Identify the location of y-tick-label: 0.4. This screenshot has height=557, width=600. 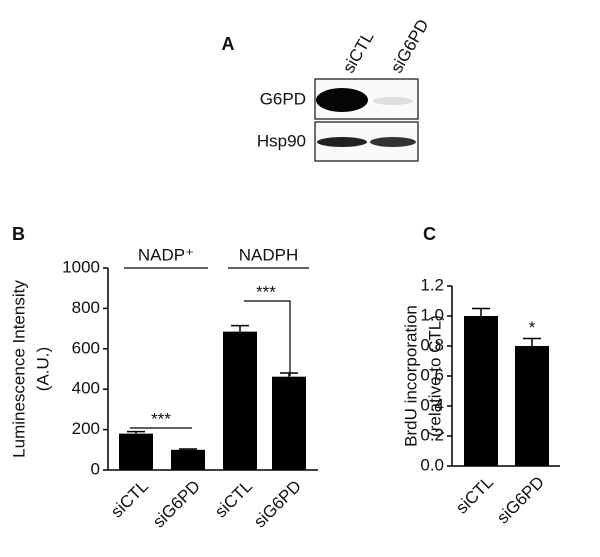
(432, 404).